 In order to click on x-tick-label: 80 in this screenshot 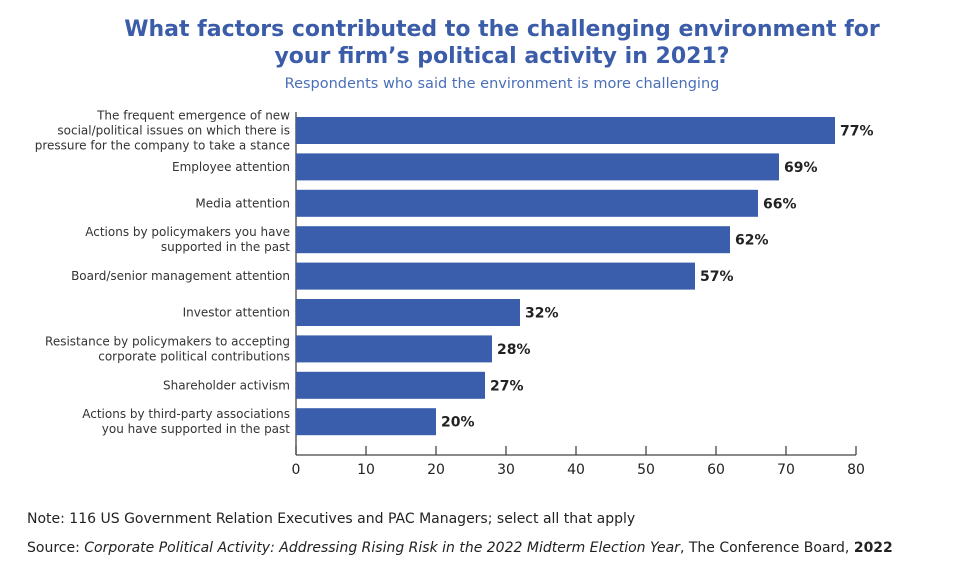, I will do `click(856, 470)`.